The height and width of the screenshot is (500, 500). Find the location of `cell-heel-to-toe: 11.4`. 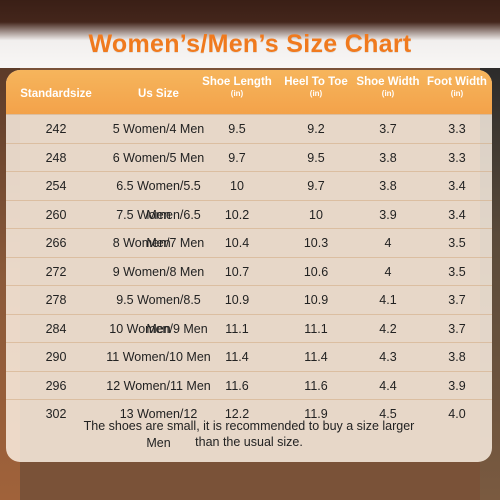

cell-heel-to-toe: 11.4 is located at coordinates (316, 357).